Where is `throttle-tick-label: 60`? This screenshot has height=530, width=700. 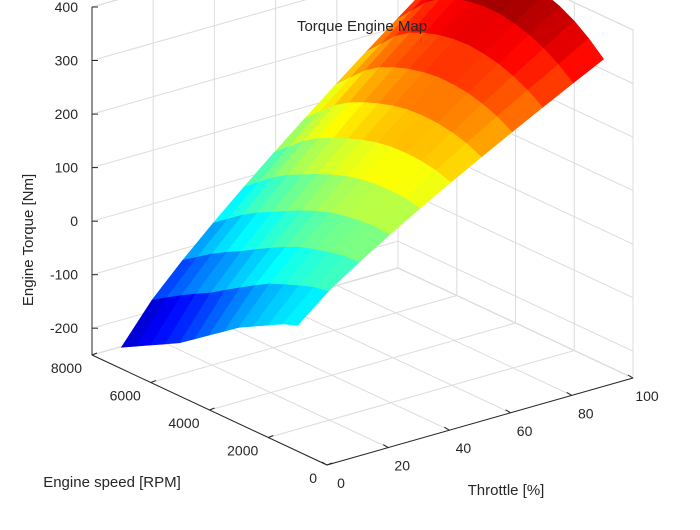
throttle-tick-label: 60 is located at coordinates (525, 431).